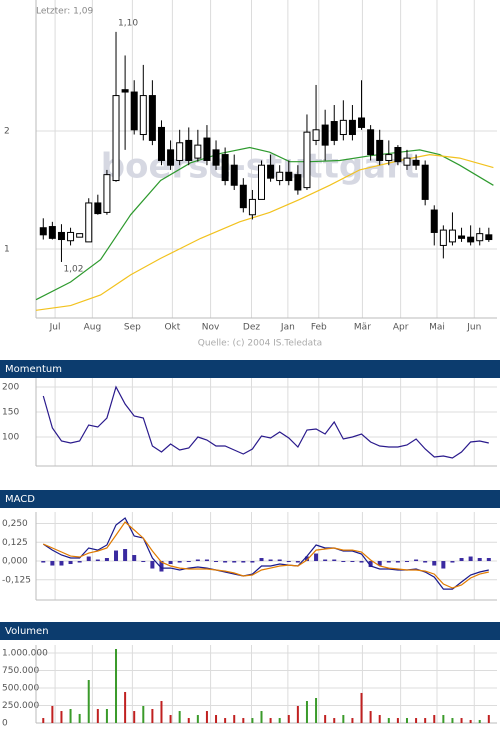  What do you see at coordinates (15, 543) in the screenshot?
I see `y-tick-label: 0,125` at bounding box center [15, 543].